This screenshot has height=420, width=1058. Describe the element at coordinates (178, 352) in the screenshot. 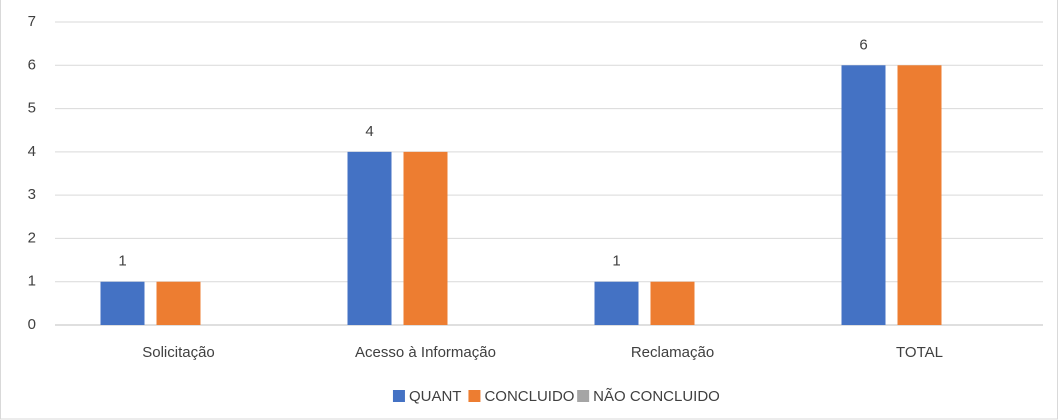

I see `x-tick-label: Solicitação` at that location.